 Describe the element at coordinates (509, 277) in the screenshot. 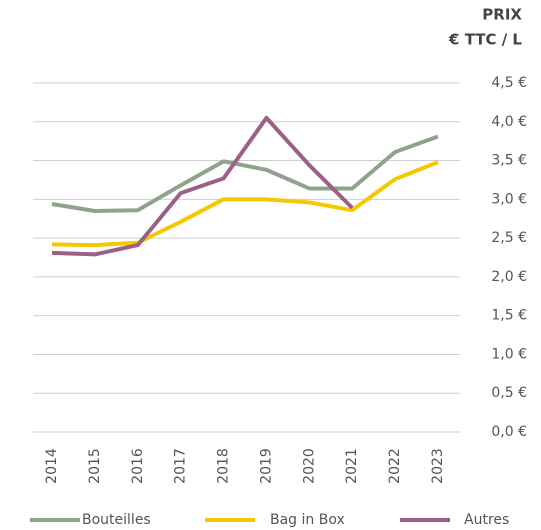

I see `y-tick-label: 2,0 €` at that location.